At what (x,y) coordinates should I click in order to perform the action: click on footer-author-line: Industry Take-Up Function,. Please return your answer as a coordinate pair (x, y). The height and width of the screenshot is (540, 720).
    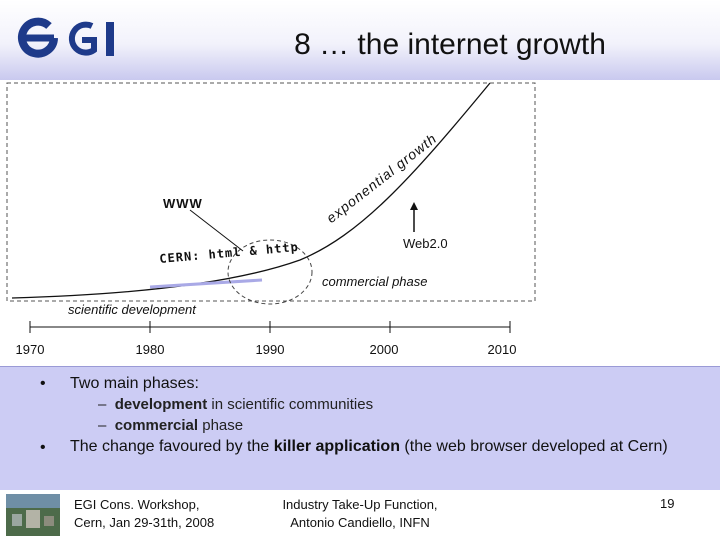
    Looking at the image, I should click on (360, 504).